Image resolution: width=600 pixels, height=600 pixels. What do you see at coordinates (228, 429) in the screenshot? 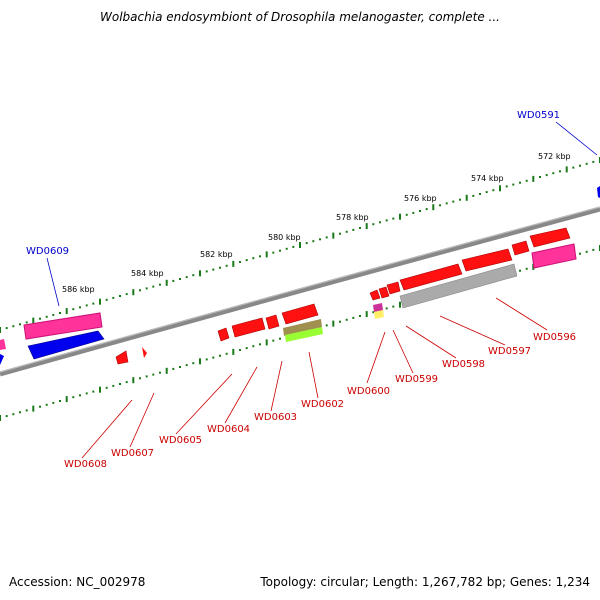
I see `gene-label-WD0604: WD0604` at bounding box center [228, 429].